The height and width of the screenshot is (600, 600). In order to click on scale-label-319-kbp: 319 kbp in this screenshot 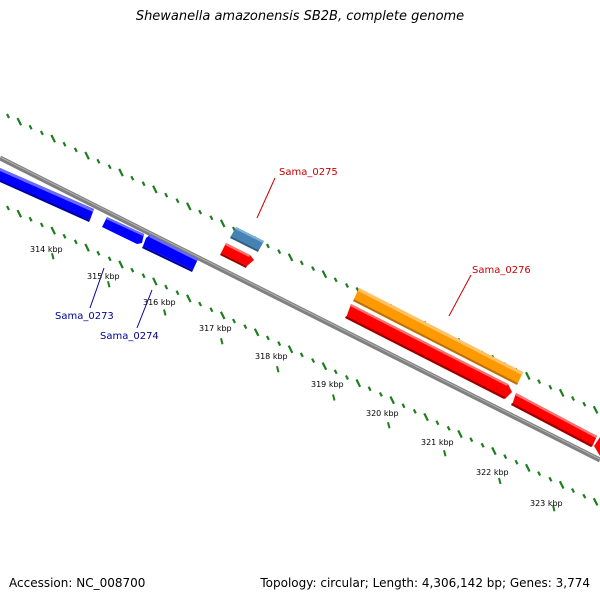, I will do `click(327, 384)`.